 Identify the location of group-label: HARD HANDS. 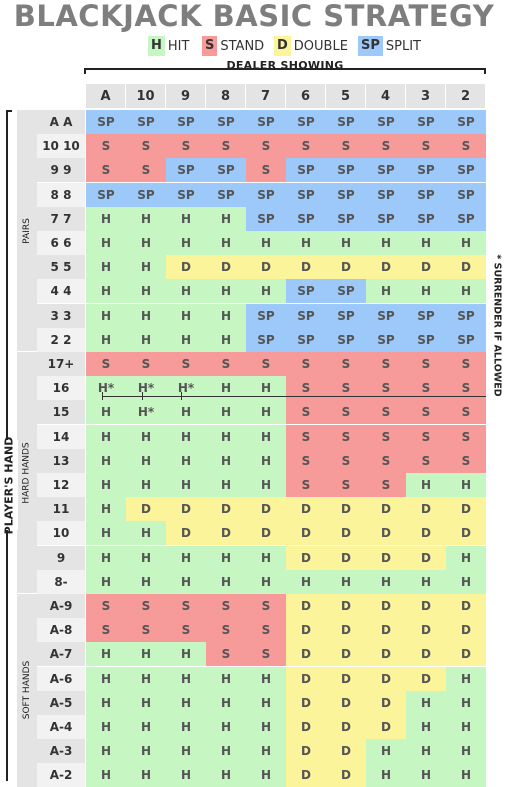
(27, 472).